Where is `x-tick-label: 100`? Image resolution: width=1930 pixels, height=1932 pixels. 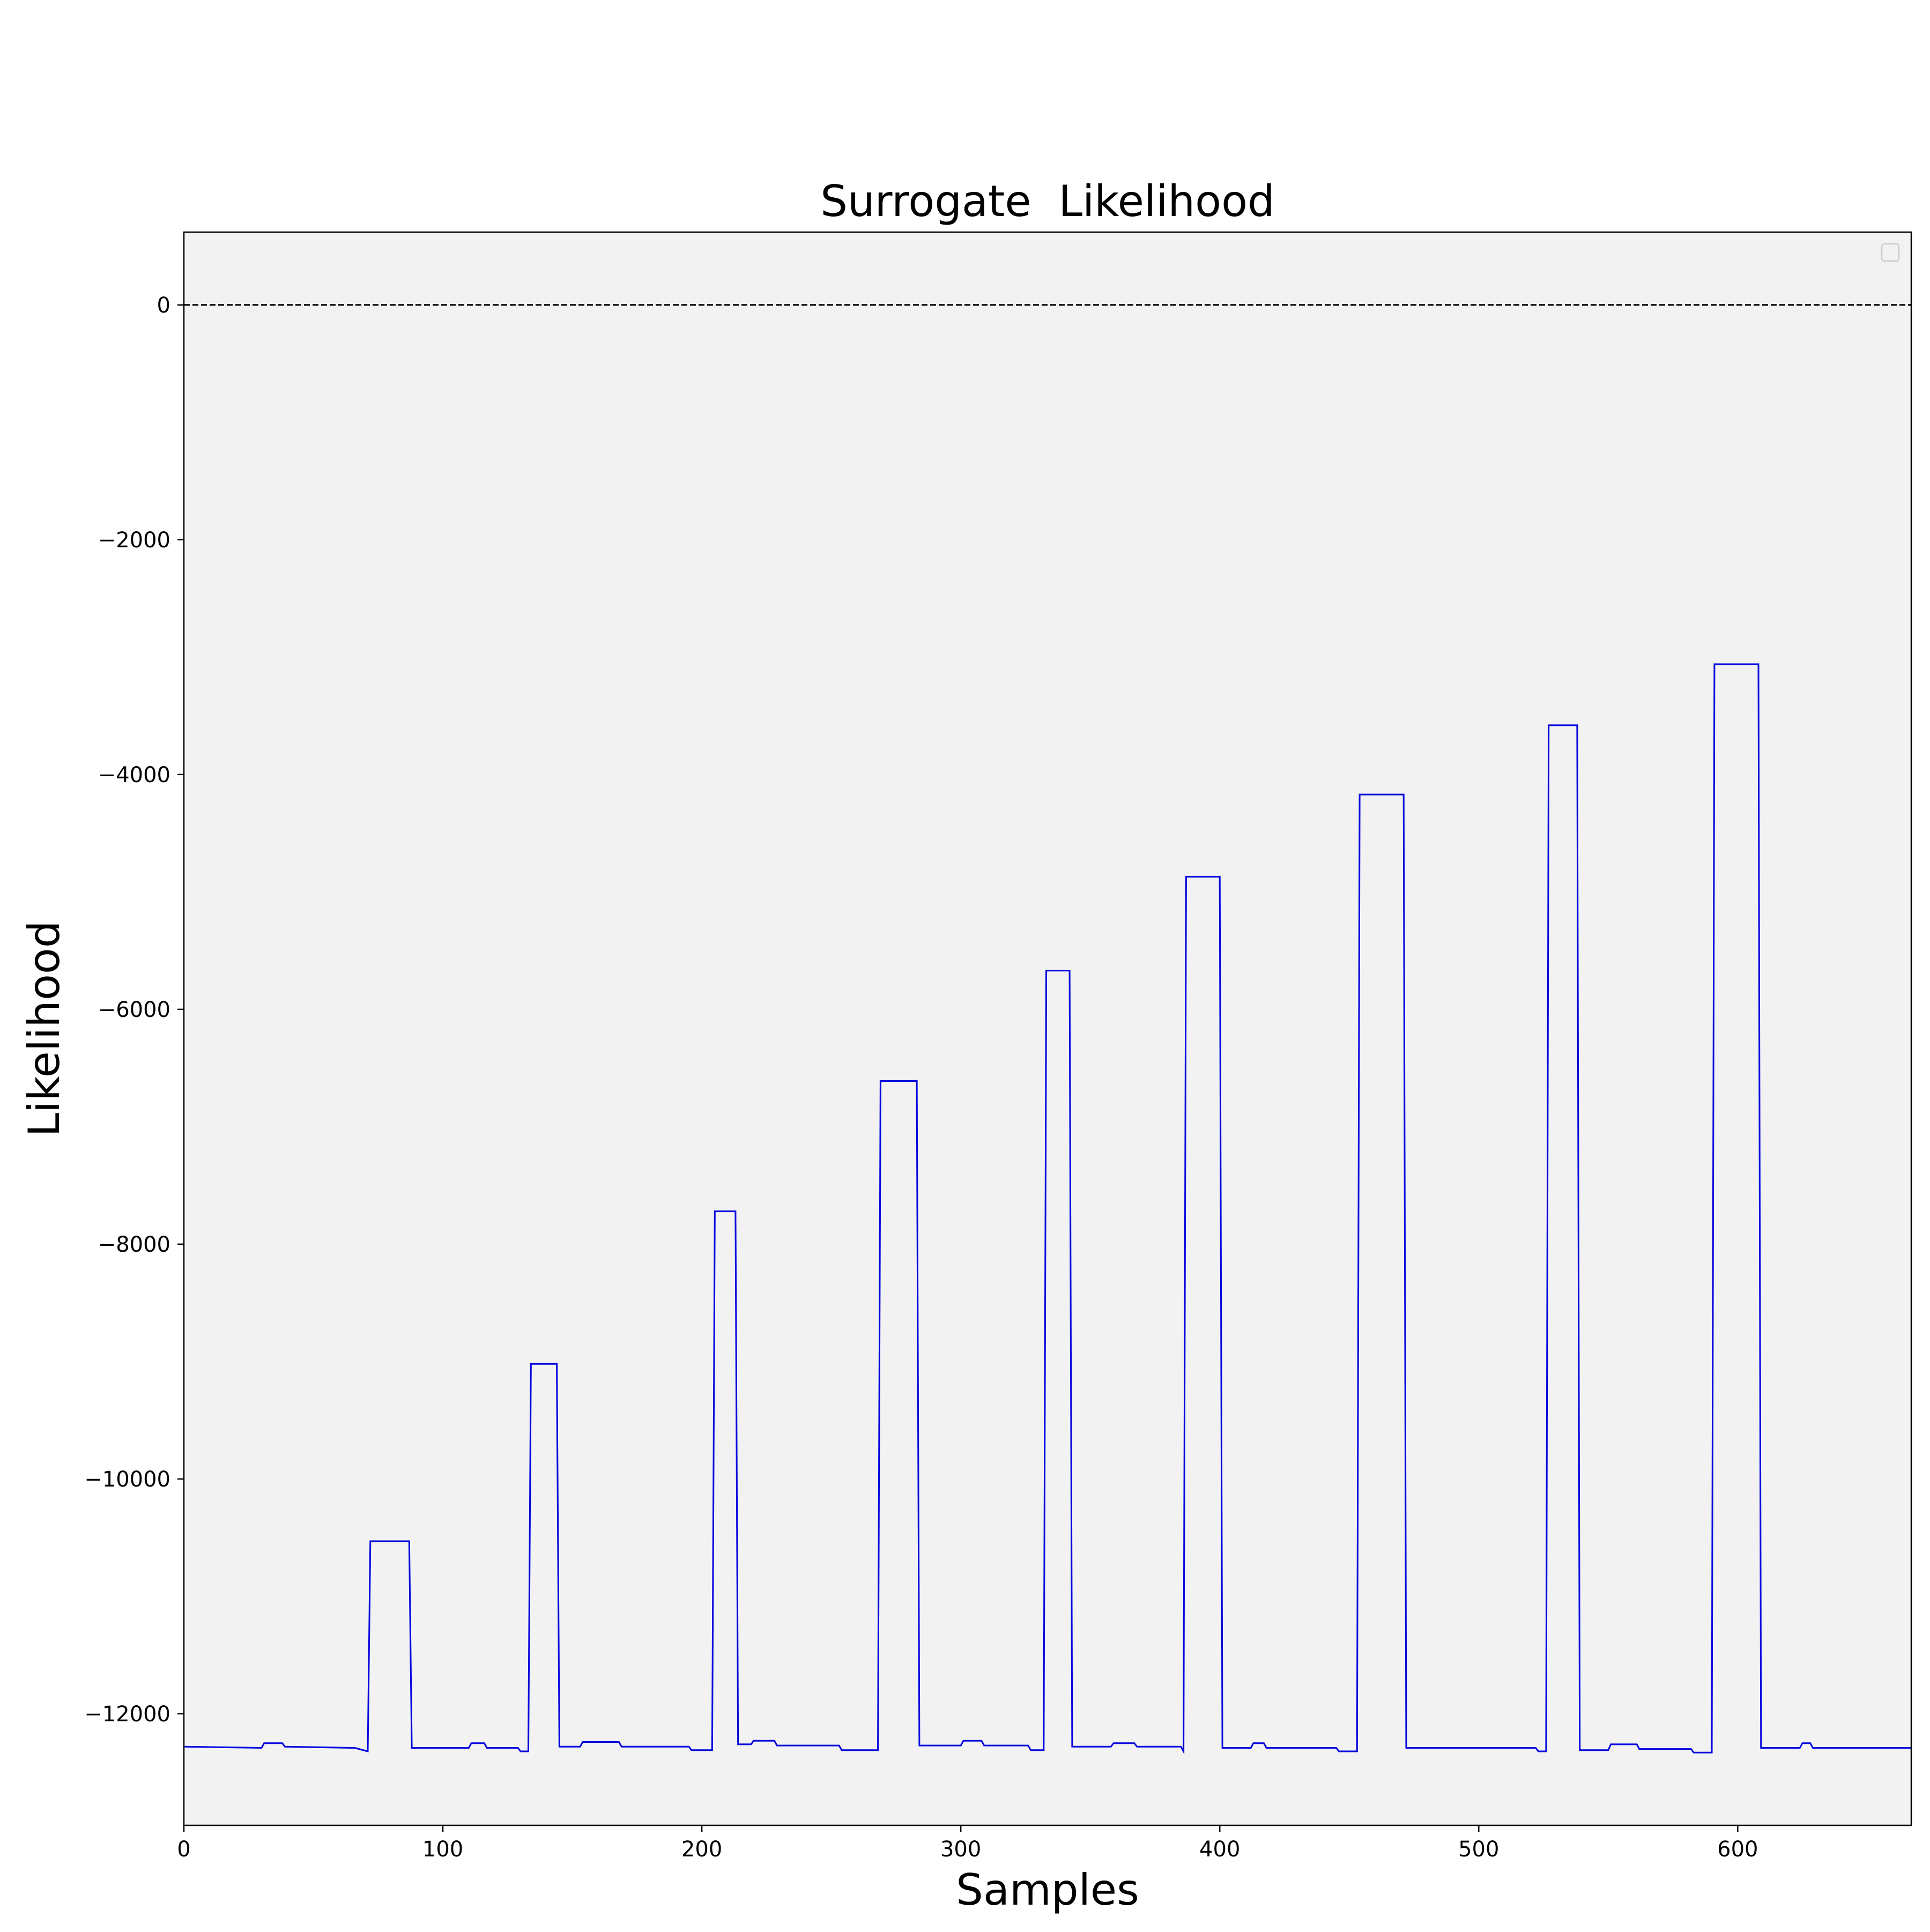
x-tick-label: 100 is located at coordinates (442, 1849).